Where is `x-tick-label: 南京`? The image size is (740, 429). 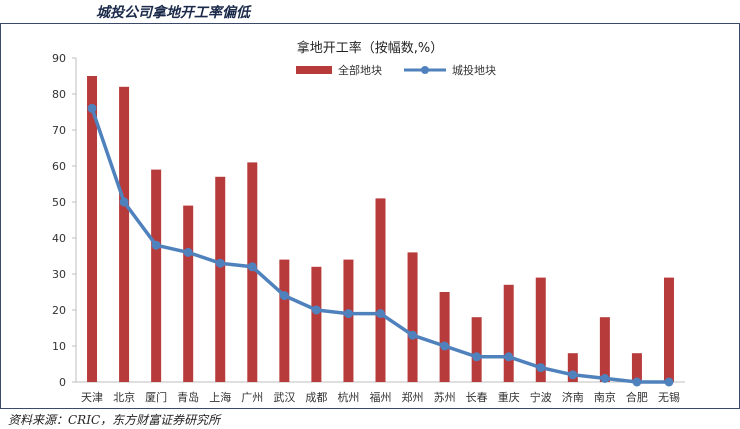
x-tick-label: 南京 is located at coordinates (605, 397).